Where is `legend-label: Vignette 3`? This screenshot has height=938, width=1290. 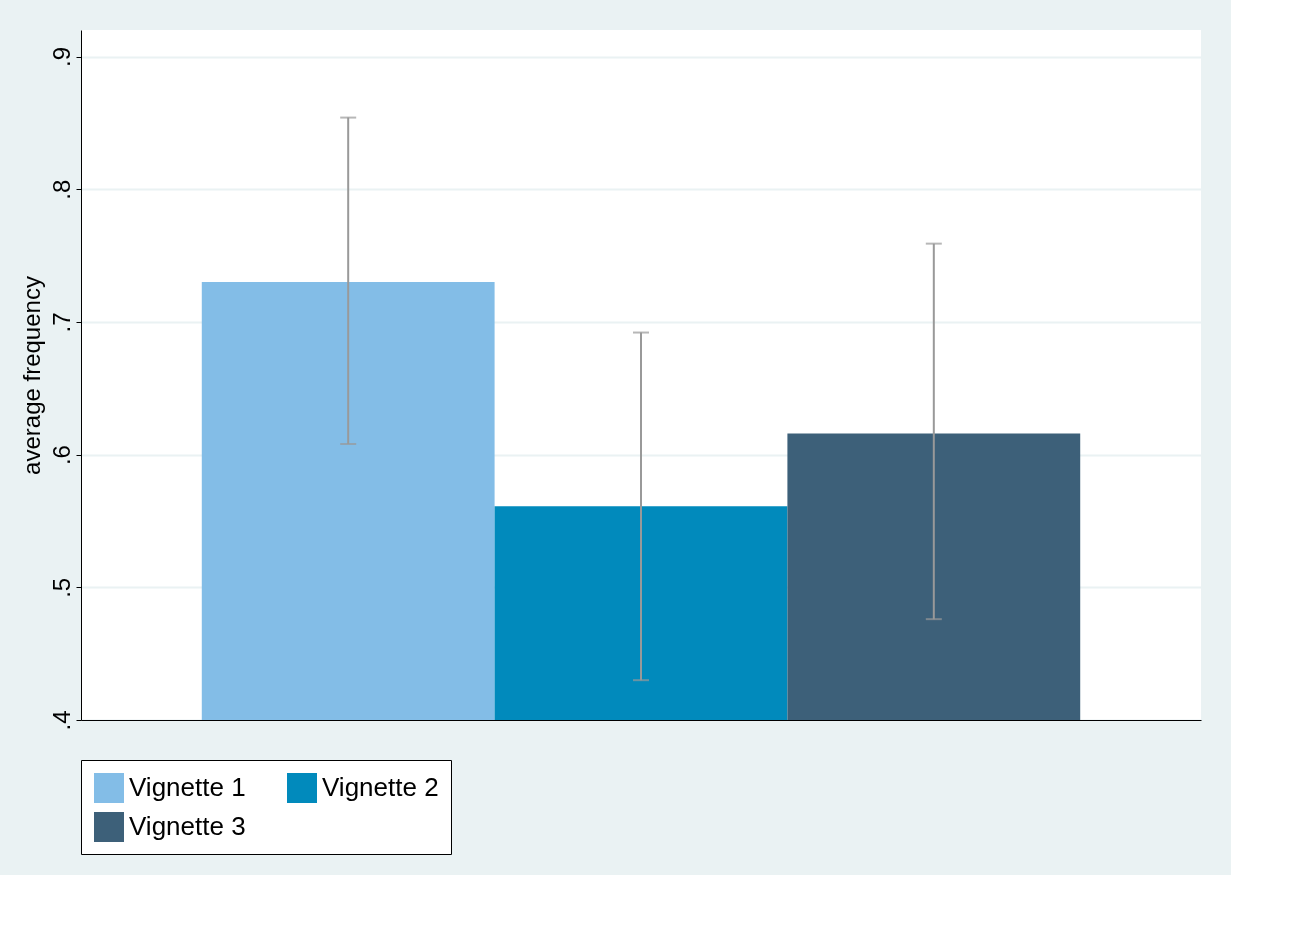
legend-label: Vignette 3 is located at coordinates (187, 826).